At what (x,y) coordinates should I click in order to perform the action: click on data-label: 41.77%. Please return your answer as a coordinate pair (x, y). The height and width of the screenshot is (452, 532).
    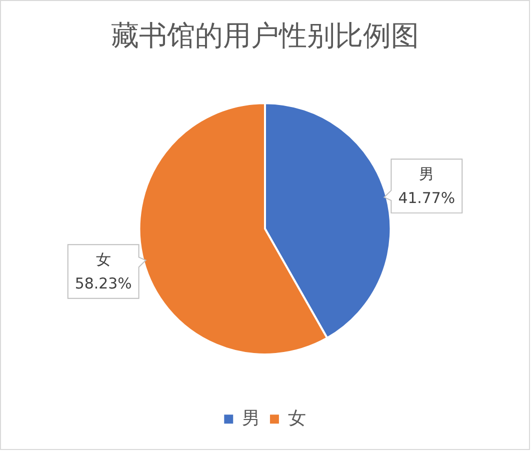
    Looking at the image, I should click on (427, 197).